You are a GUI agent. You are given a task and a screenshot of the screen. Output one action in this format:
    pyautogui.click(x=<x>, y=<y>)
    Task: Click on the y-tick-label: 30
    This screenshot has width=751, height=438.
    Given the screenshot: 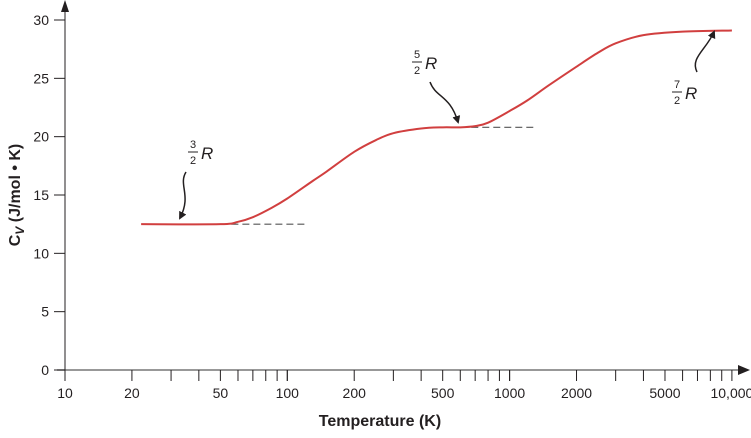 What is the action you would take?
    pyautogui.click(x=41, y=20)
    